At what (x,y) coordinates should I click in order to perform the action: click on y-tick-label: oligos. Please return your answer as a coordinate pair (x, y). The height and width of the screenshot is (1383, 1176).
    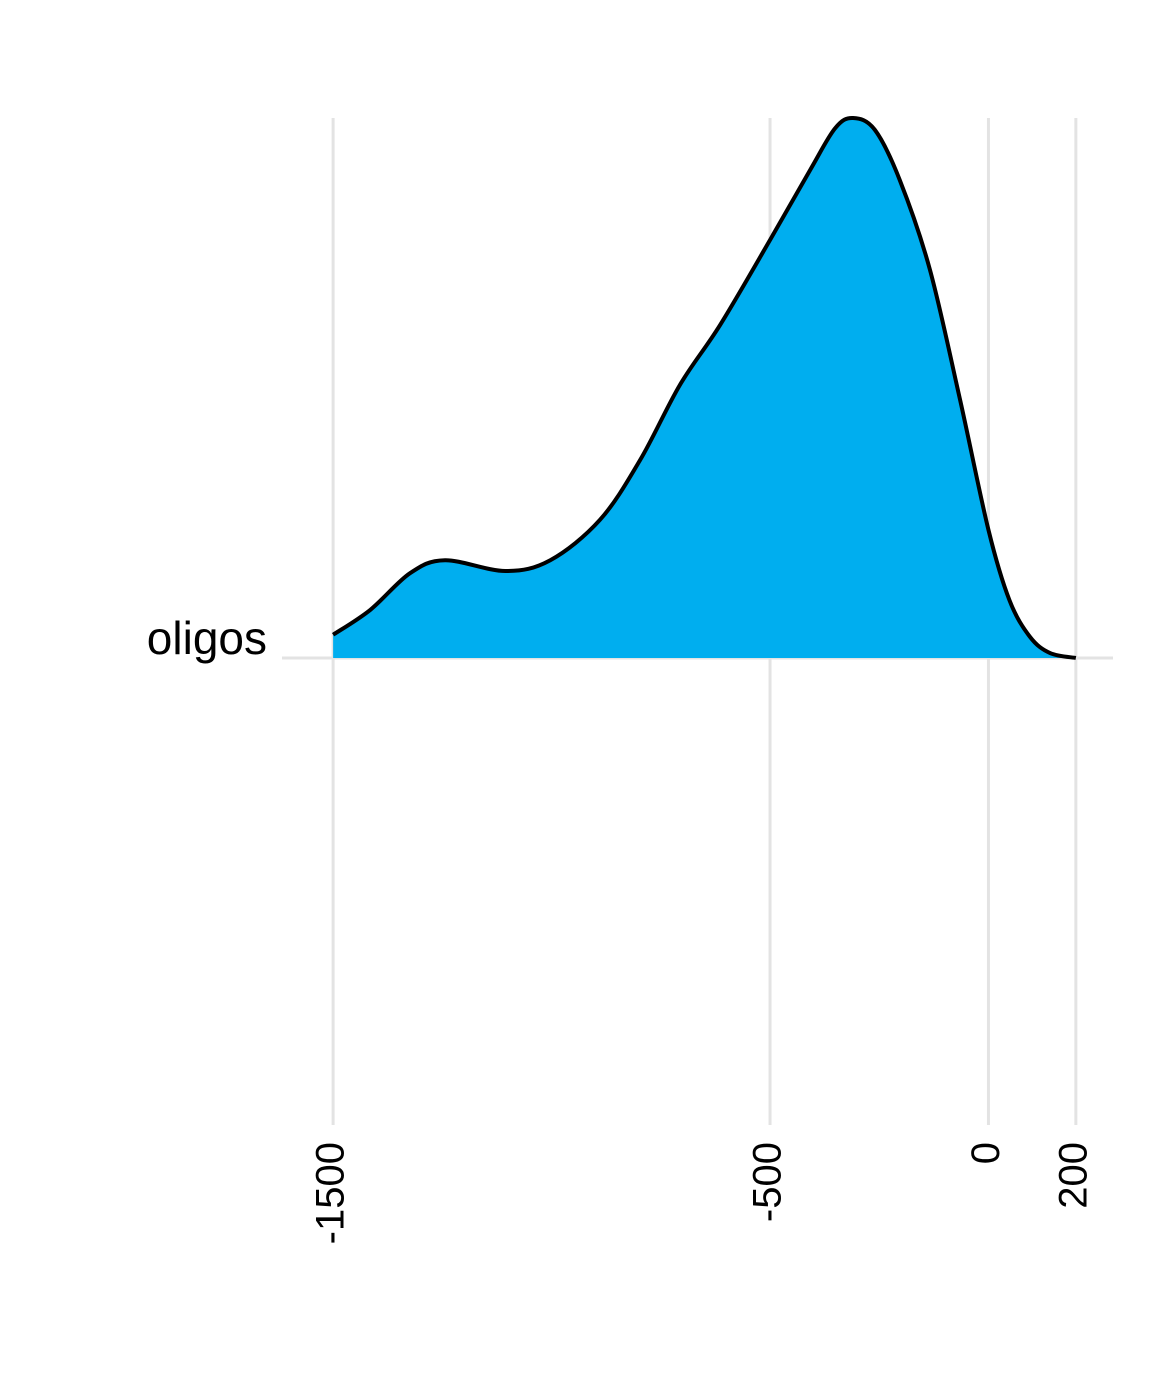
    Looking at the image, I should click on (207, 638).